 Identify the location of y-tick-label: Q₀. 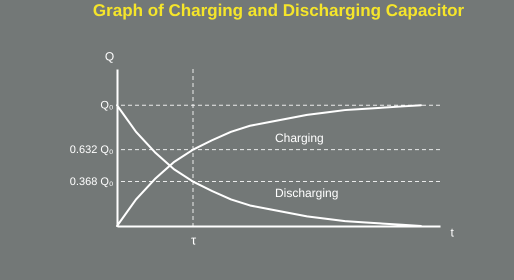
(107, 106).